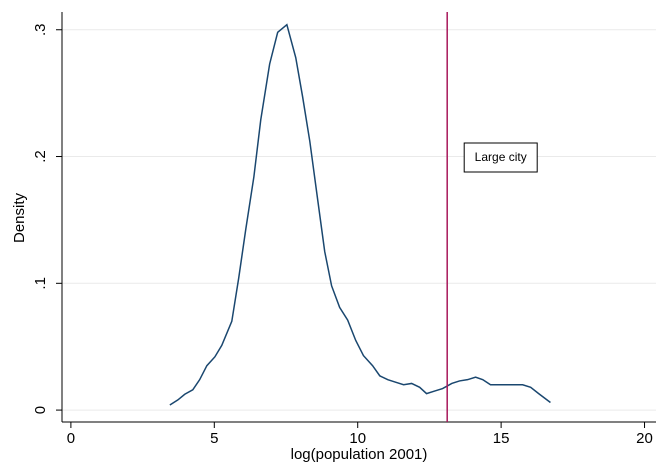 Image resolution: width=656 pixels, height=466 pixels. Describe the element at coordinates (501, 438) in the screenshot. I see `x-tick-label: 15` at that location.